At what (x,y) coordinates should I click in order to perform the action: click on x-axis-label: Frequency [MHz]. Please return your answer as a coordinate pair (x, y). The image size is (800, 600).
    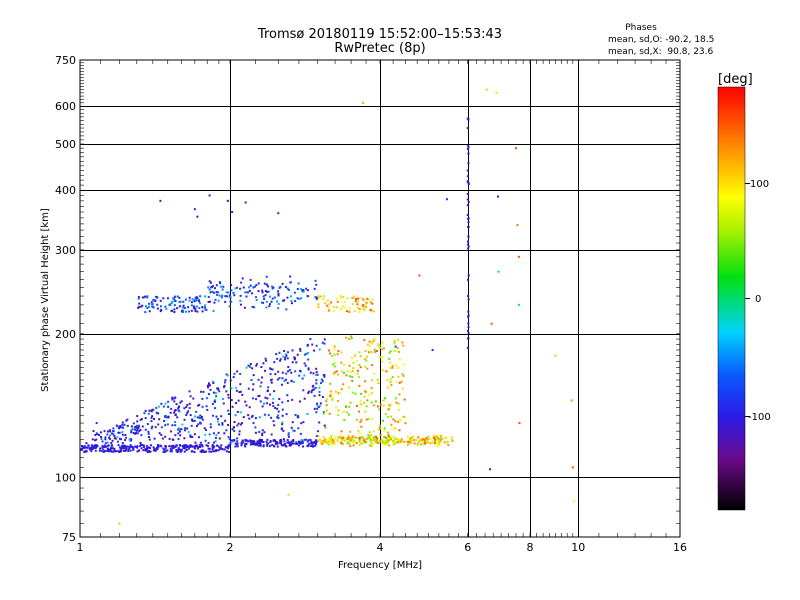
    Looking at the image, I should click on (380, 565).